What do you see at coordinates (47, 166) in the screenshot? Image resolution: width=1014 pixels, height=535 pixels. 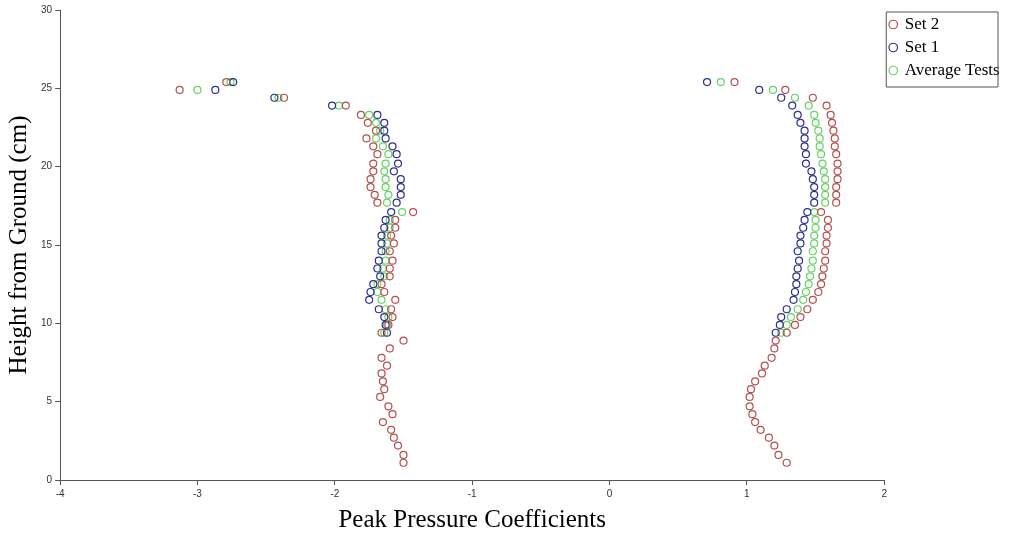 I see `y-tick-label: 20` at bounding box center [47, 166].